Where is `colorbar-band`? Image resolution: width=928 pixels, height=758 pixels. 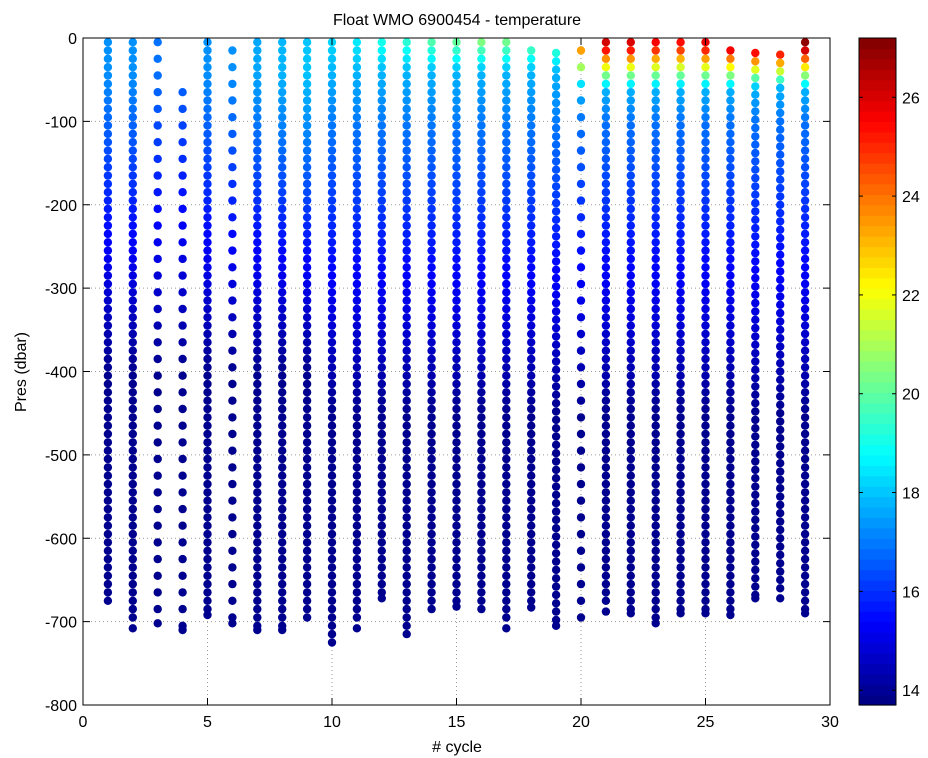 colorbar-band is located at coordinates (877, 148).